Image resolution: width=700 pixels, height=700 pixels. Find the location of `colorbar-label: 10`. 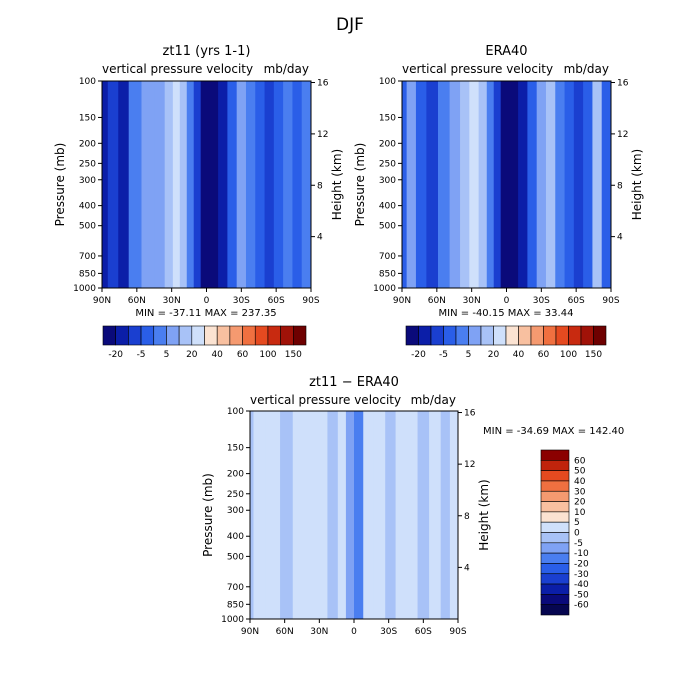

colorbar-label: 10 is located at coordinates (580, 513).